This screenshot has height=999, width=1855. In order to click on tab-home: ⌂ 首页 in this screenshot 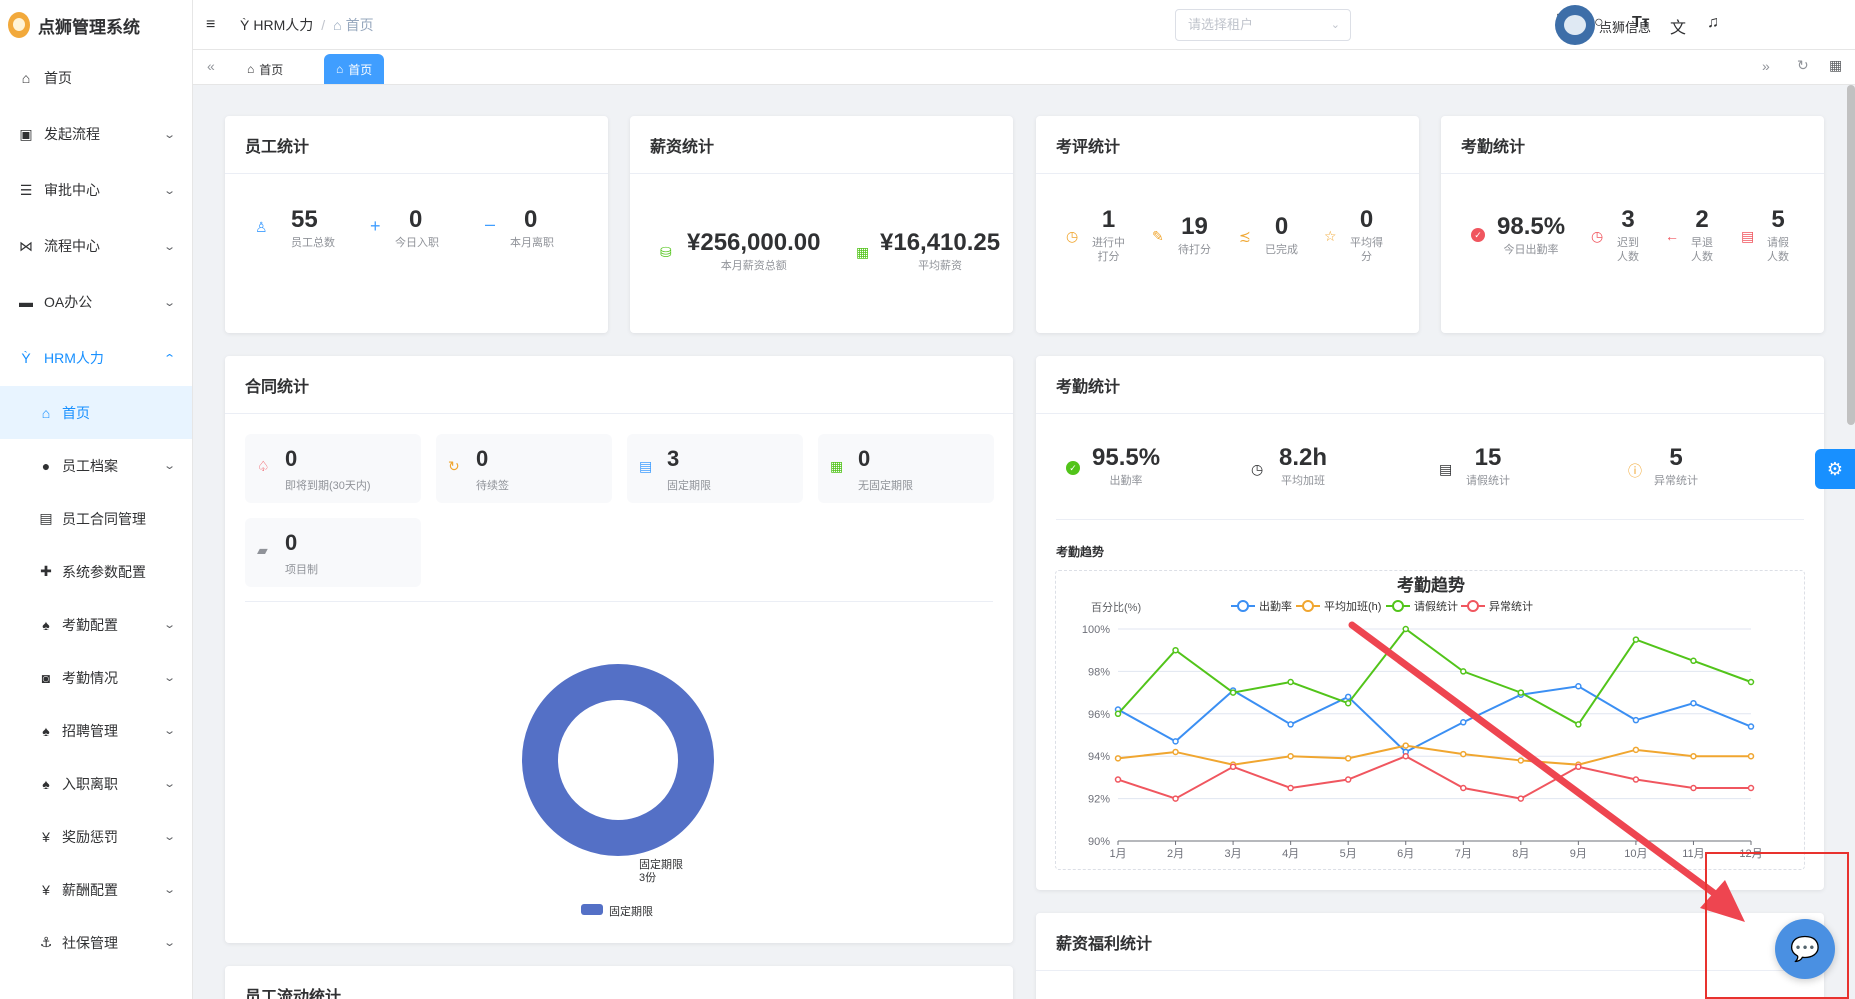, I will do `click(265, 69)`.